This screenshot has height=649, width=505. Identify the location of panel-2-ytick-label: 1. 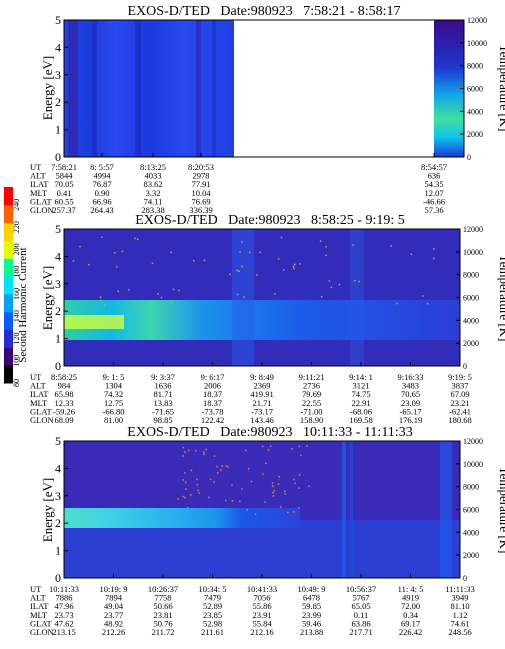
(58, 339).